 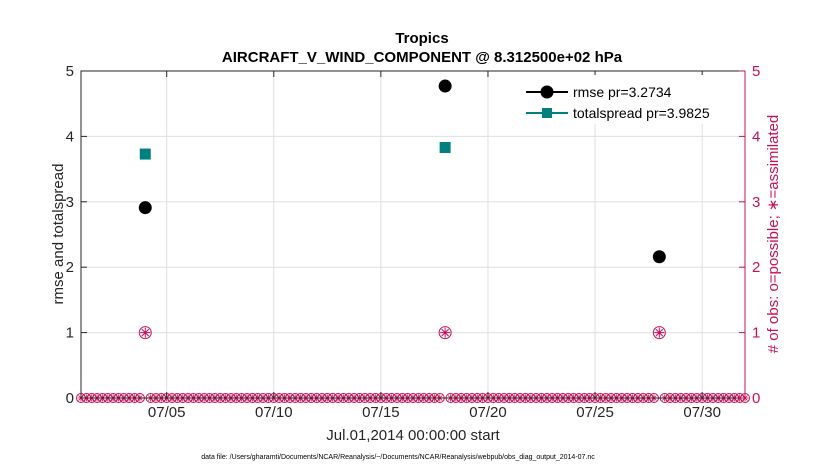 What do you see at coordinates (622, 92) in the screenshot?
I see `legend-rmse-label: rmse pr=3.2734` at bounding box center [622, 92].